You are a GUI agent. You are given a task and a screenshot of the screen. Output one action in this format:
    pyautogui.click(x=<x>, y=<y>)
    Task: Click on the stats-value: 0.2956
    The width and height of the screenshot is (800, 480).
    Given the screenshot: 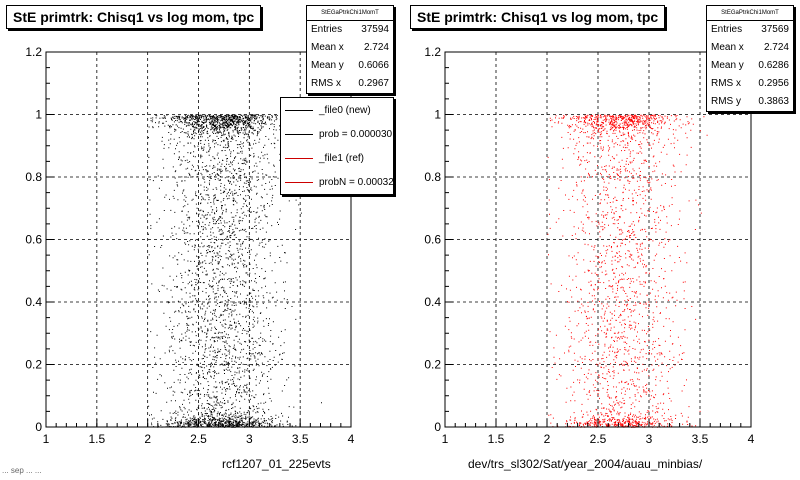 What is the action you would take?
    pyautogui.click(x=773, y=83)
    